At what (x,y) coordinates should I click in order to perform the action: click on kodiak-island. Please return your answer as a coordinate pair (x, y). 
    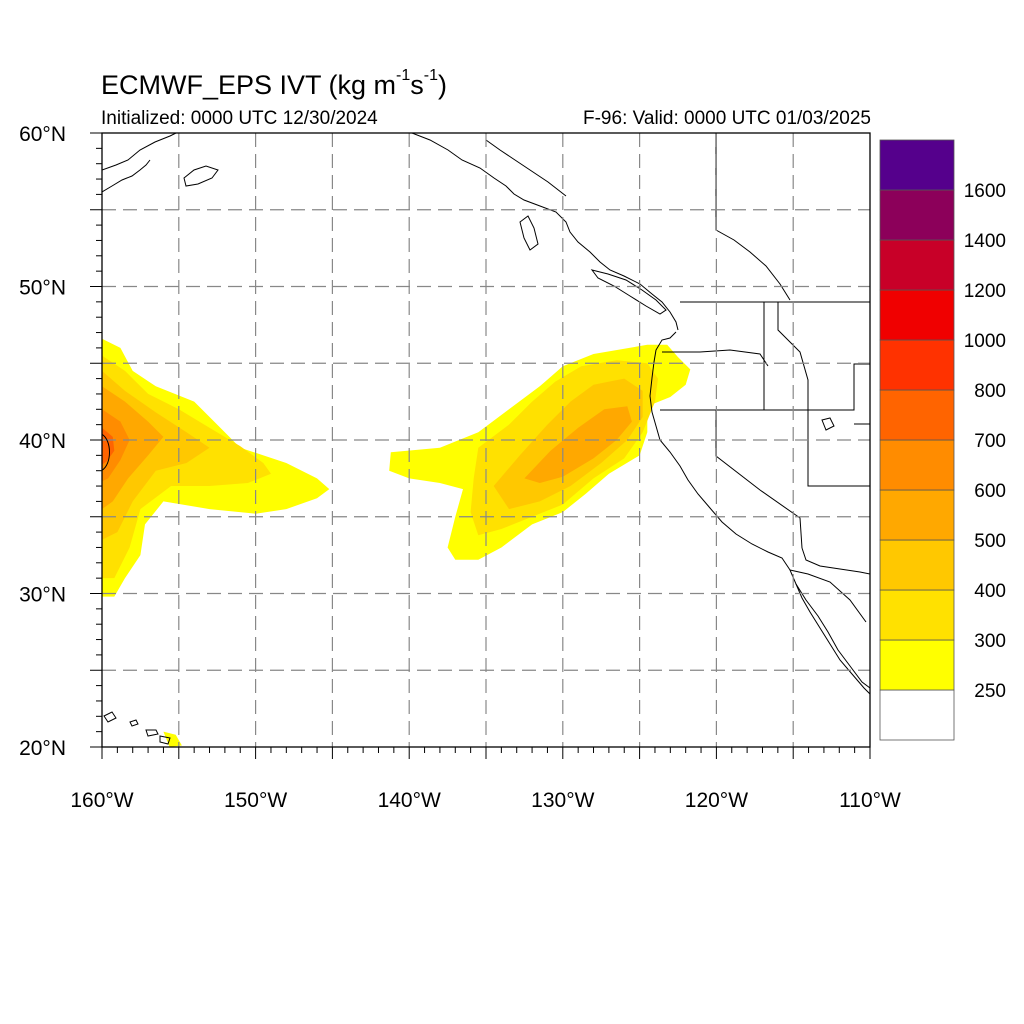
    Looking at the image, I should click on (201, 176).